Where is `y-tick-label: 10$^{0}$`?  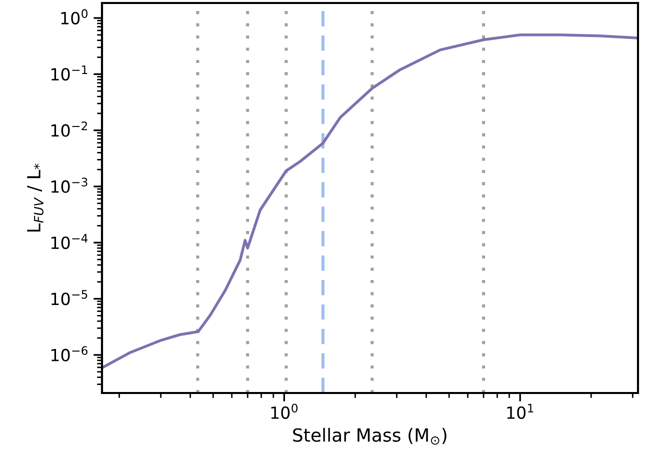 y-tick-label: 10$^{0}$ is located at coordinates (74, 16).